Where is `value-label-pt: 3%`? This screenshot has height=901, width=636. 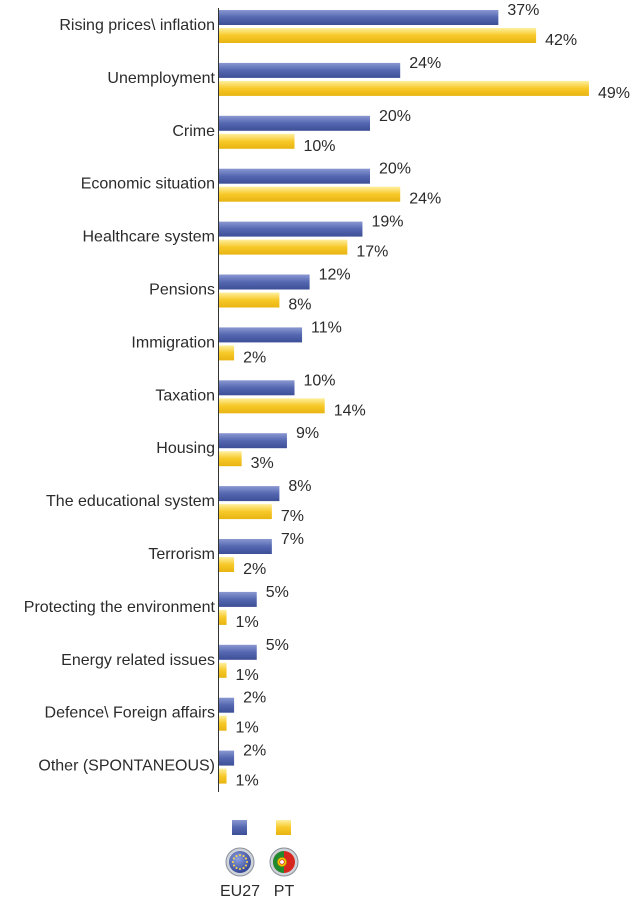
value-label-pt: 3% is located at coordinates (262, 463).